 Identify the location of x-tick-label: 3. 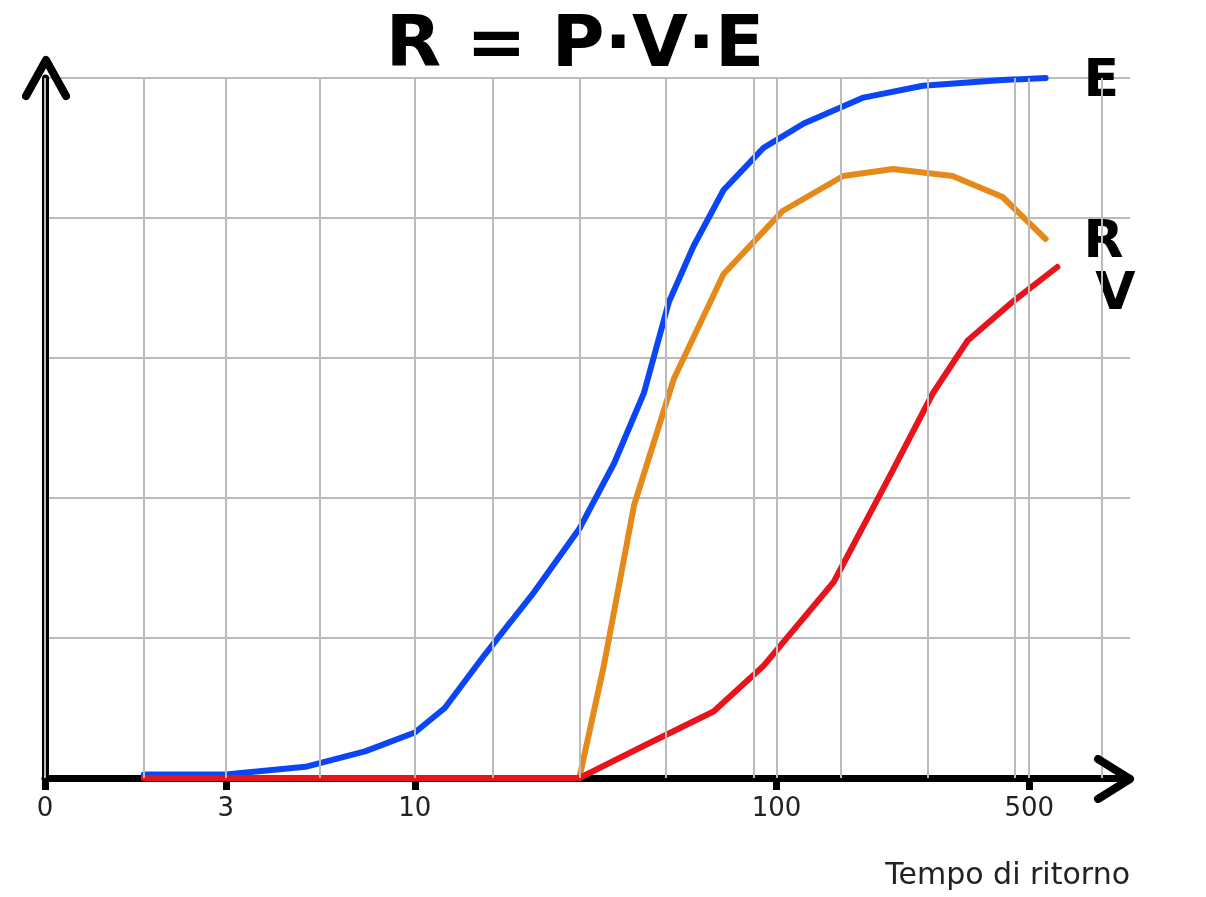
(226, 807).